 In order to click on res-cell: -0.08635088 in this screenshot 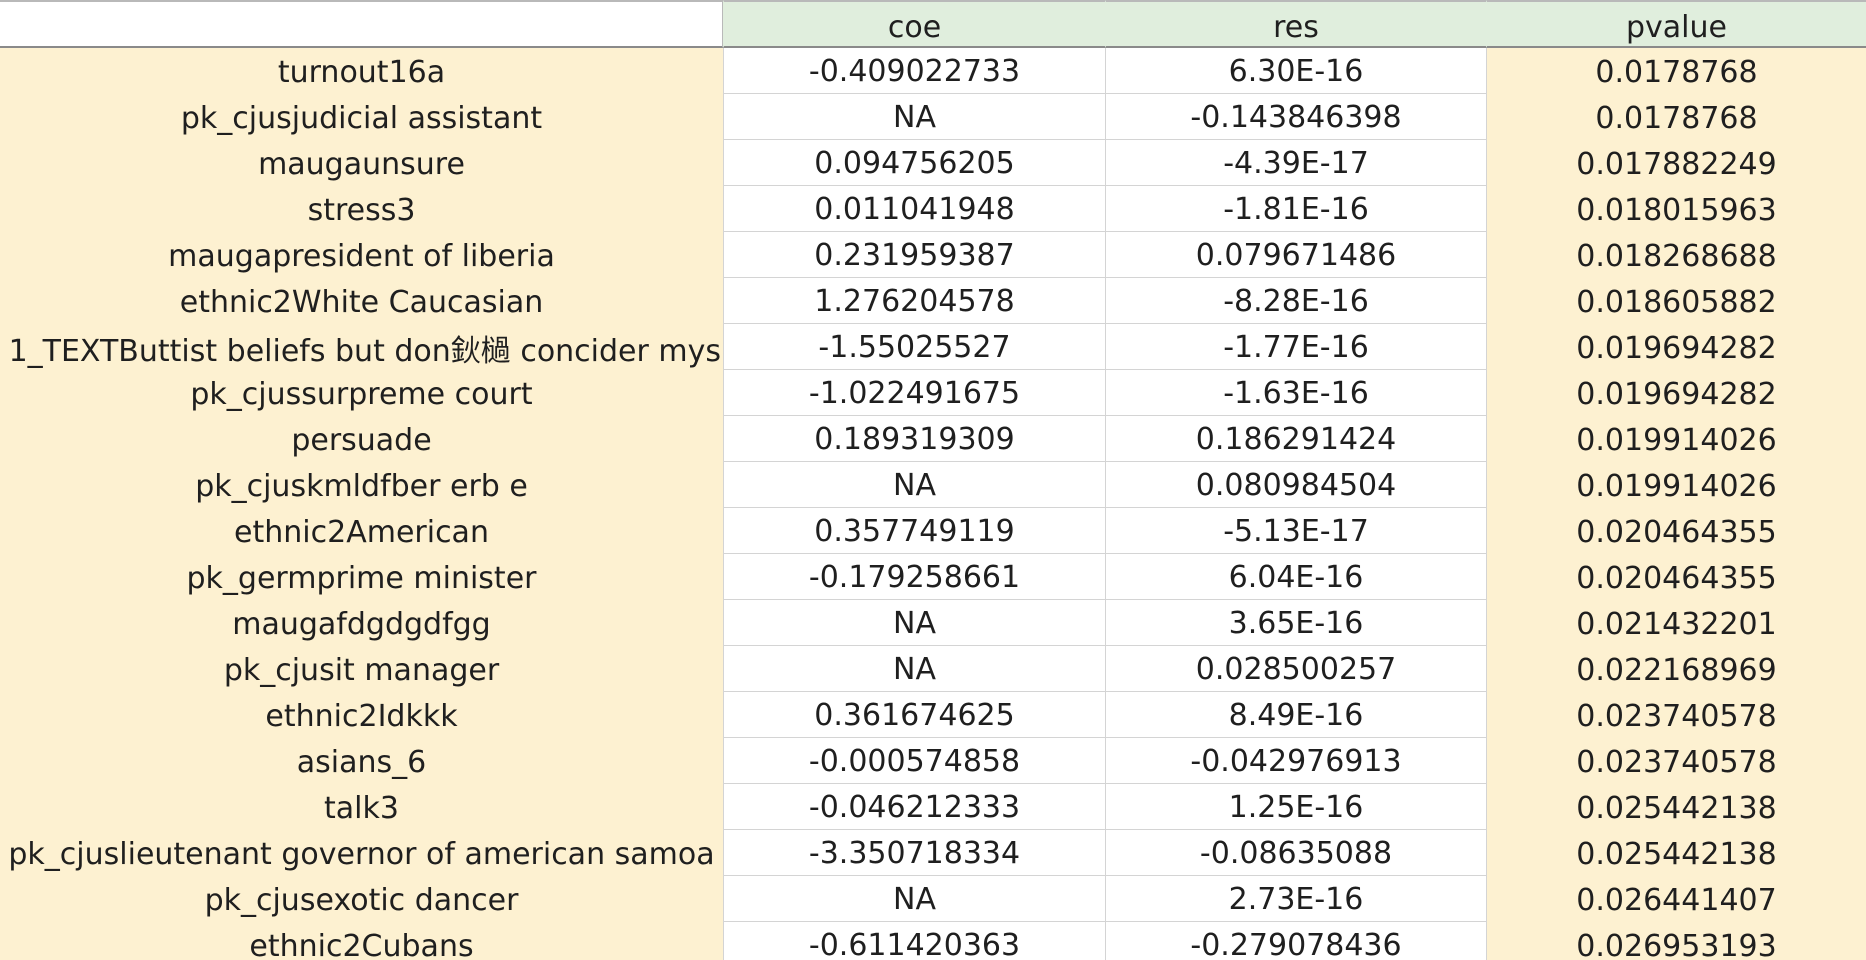, I will do `click(1295, 853)`.